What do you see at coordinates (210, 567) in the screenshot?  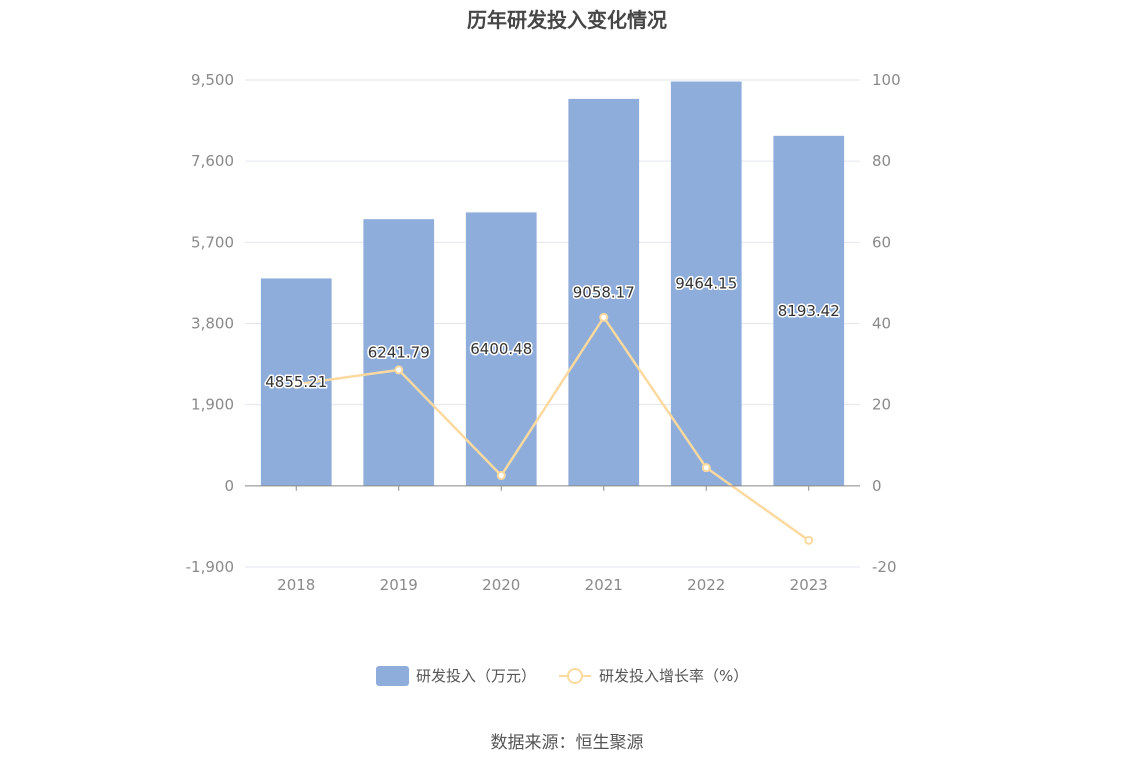 I see `y-left-tick-label: -1,900` at bounding box center [210, 567].